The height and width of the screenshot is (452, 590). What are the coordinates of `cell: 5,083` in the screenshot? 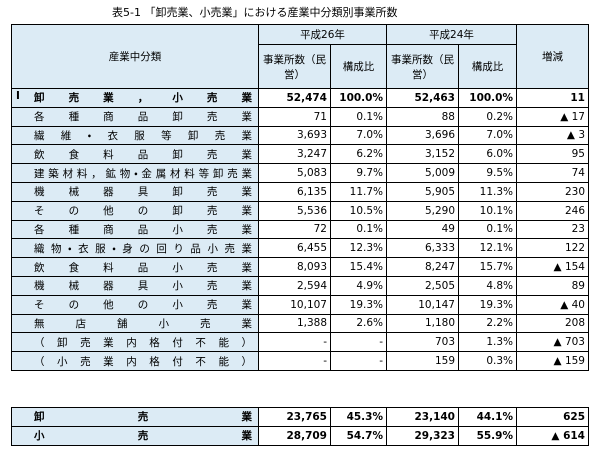 It's located at (294, 173).